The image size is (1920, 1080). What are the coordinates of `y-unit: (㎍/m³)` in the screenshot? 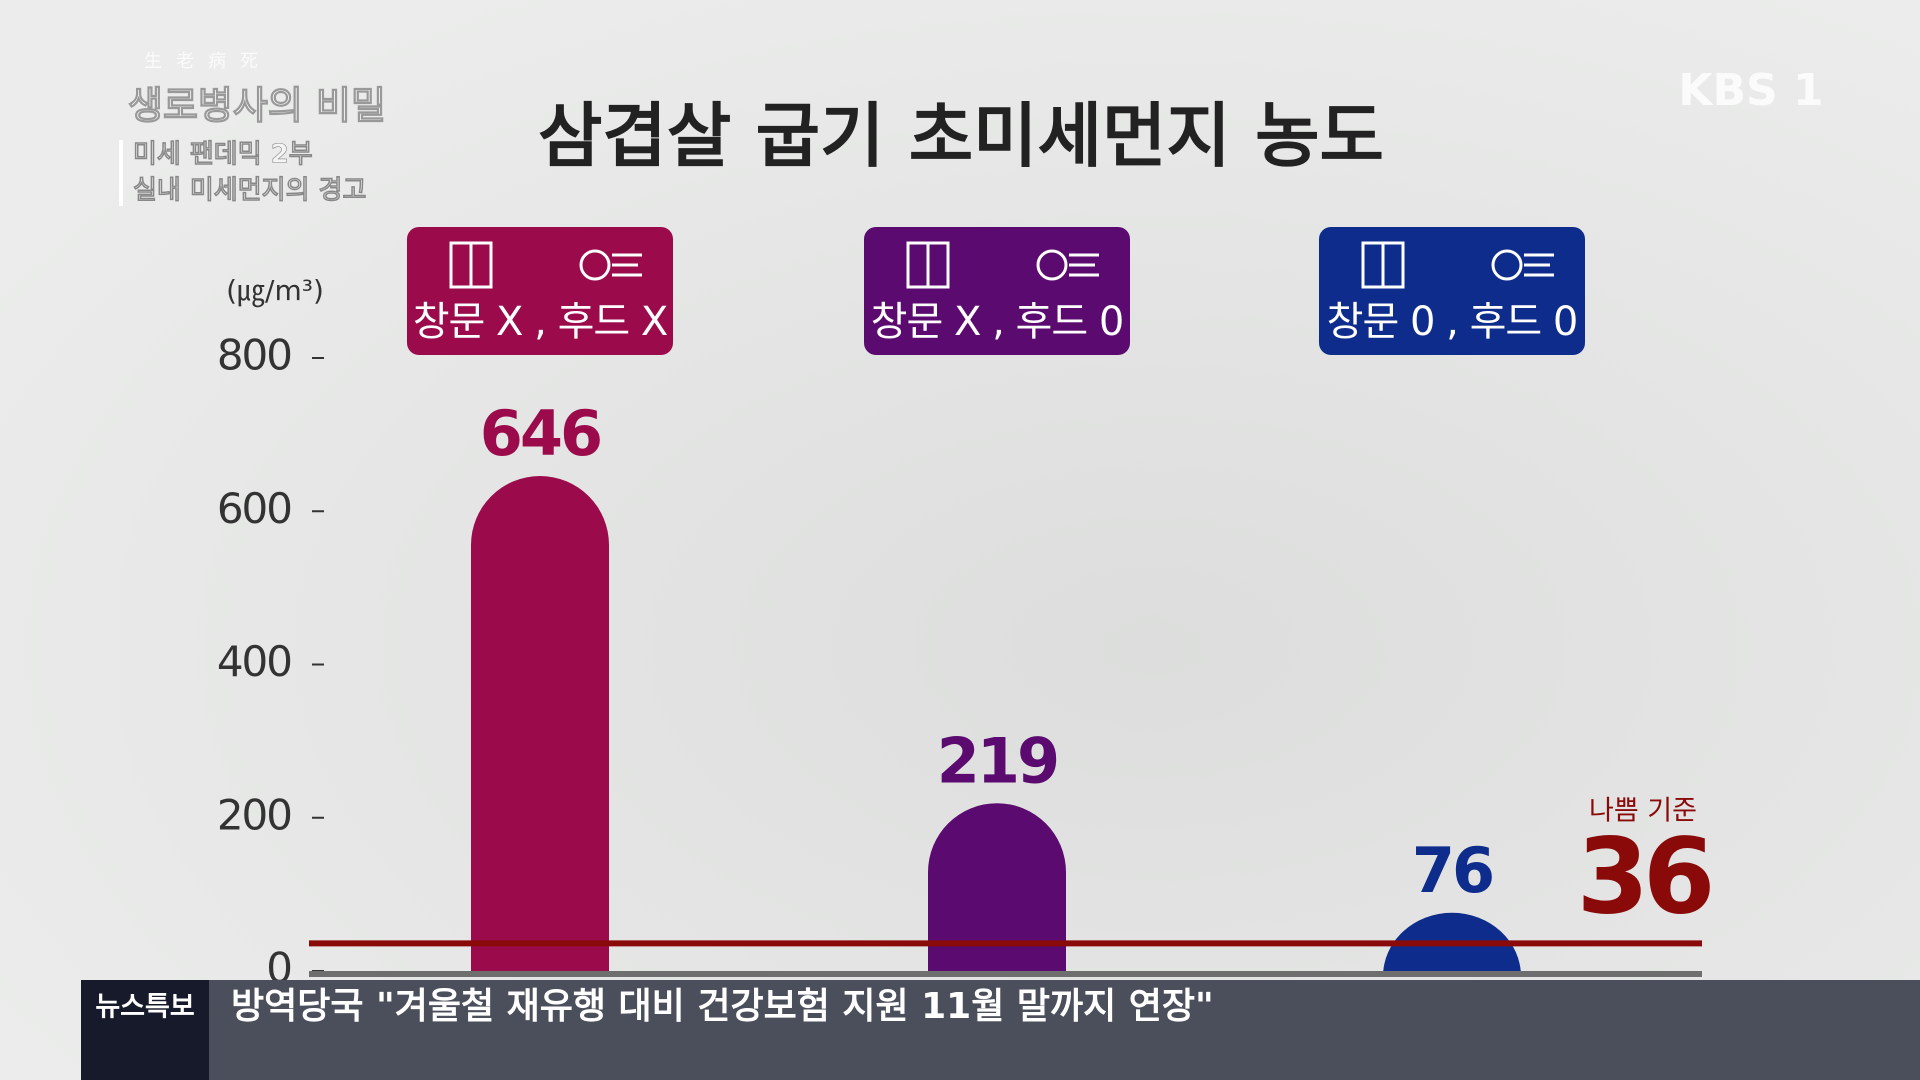 It's located at (275, 290).